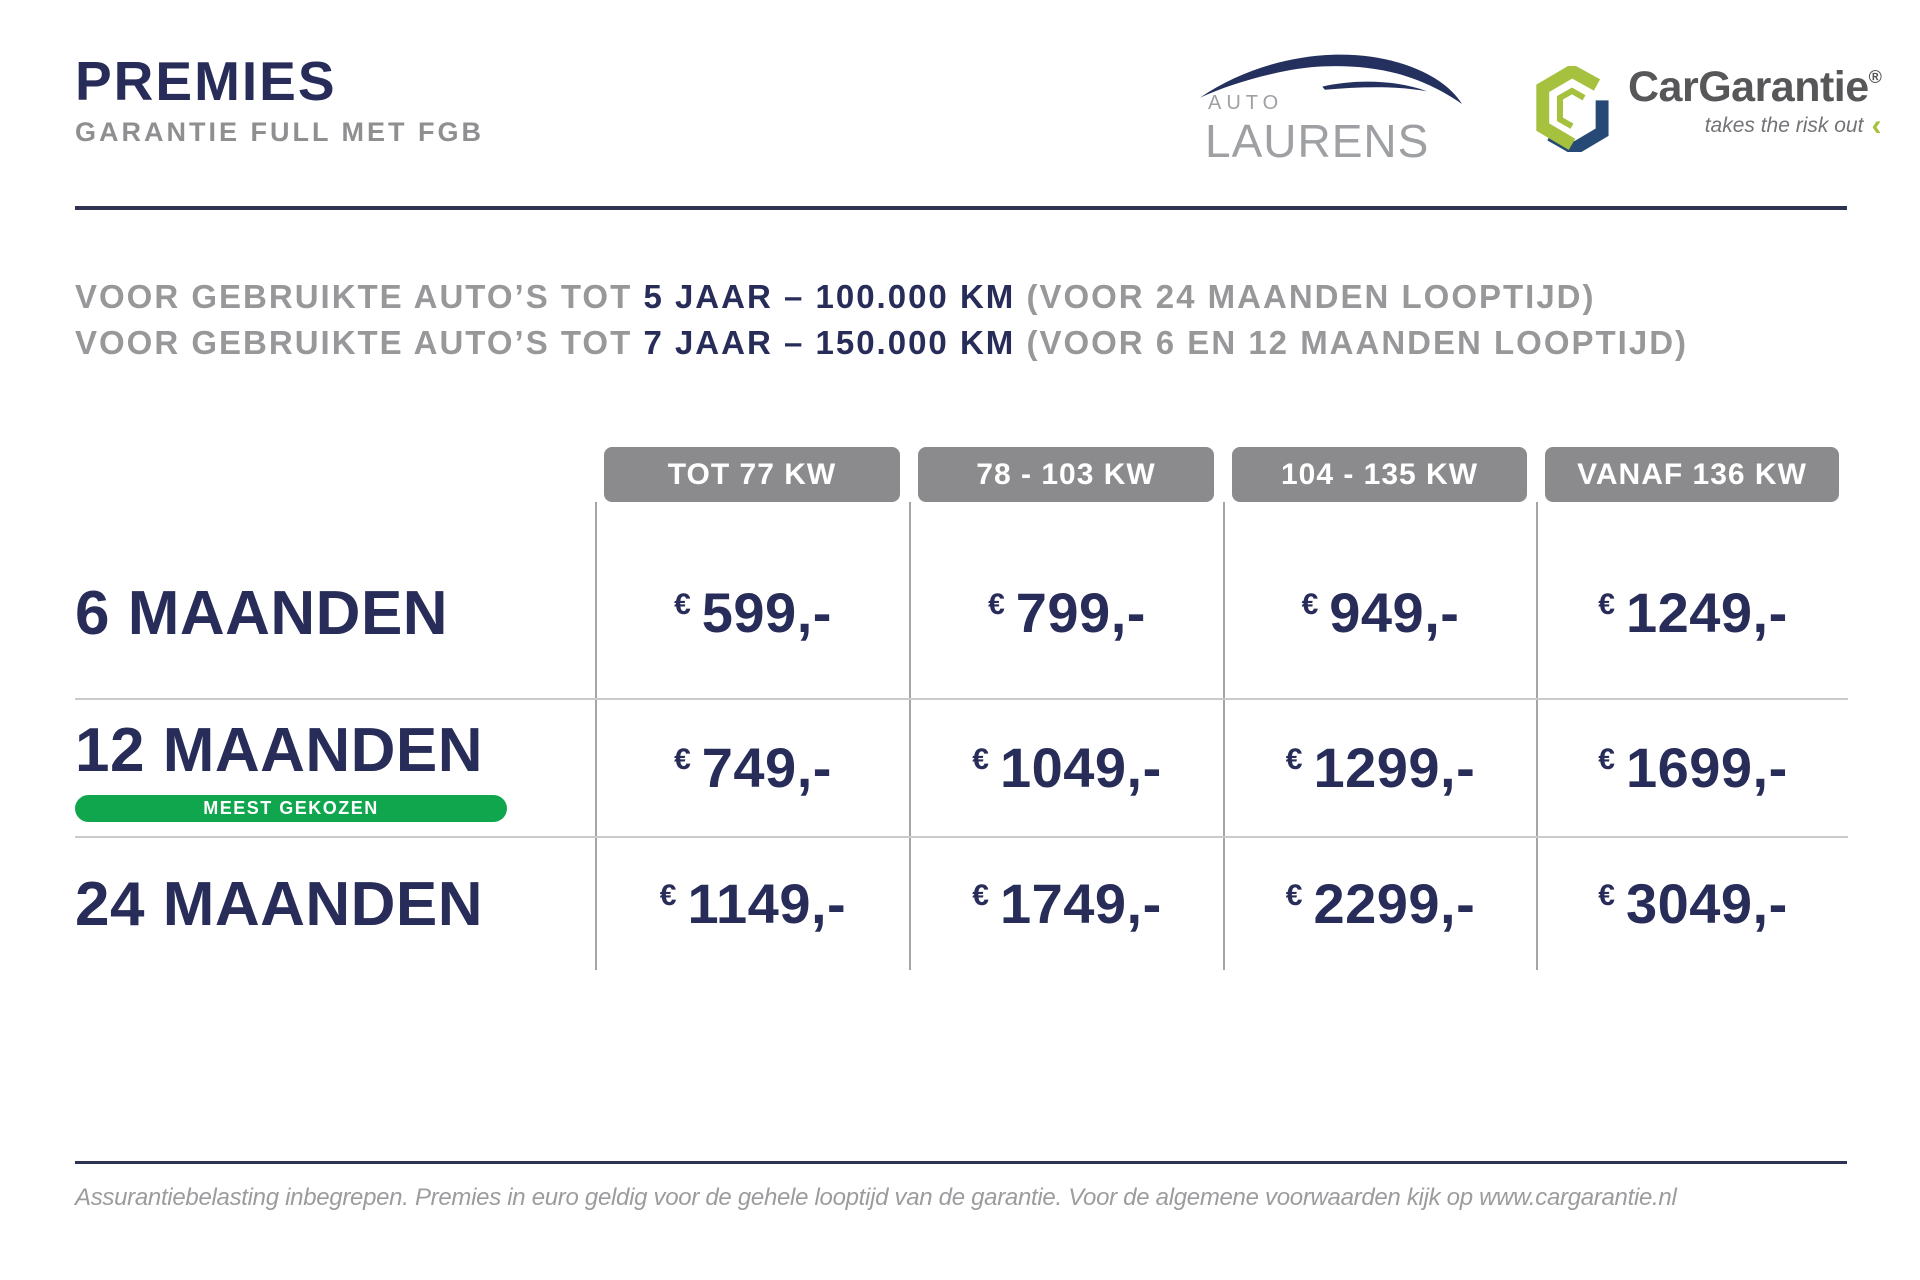 Image resolution: width=1920 pixels, height=1280 pixels. What do you see at coordinates (1080, 612) in the screenshot?
I see `price-value: 799,-` at bounding box center [1080, 612].